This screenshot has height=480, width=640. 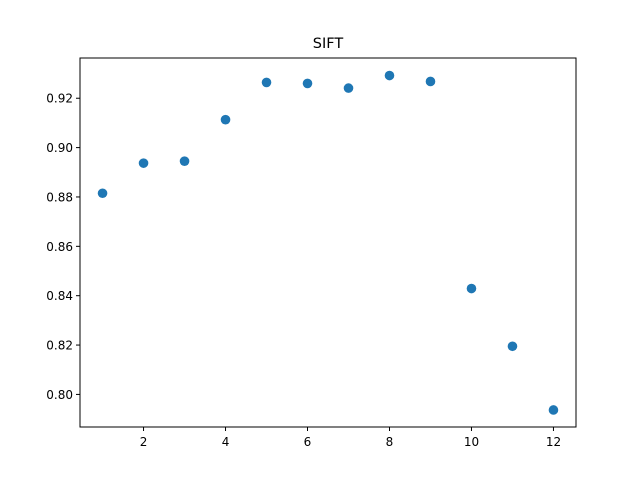 I want to click on y-tick-label: 0.82, so click(x=59, y=346).